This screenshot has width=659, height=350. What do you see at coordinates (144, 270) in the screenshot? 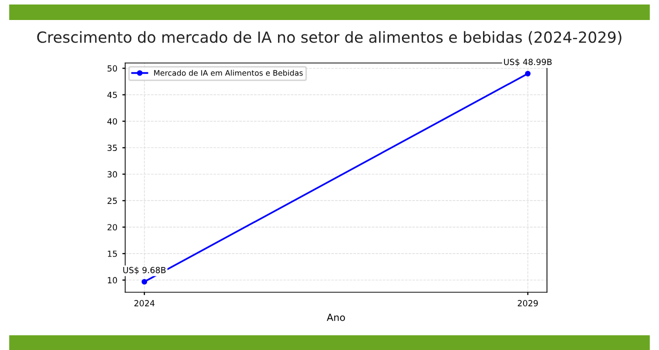
I see `data-label: US$ 9.68B` at bounding box center [144, 270].